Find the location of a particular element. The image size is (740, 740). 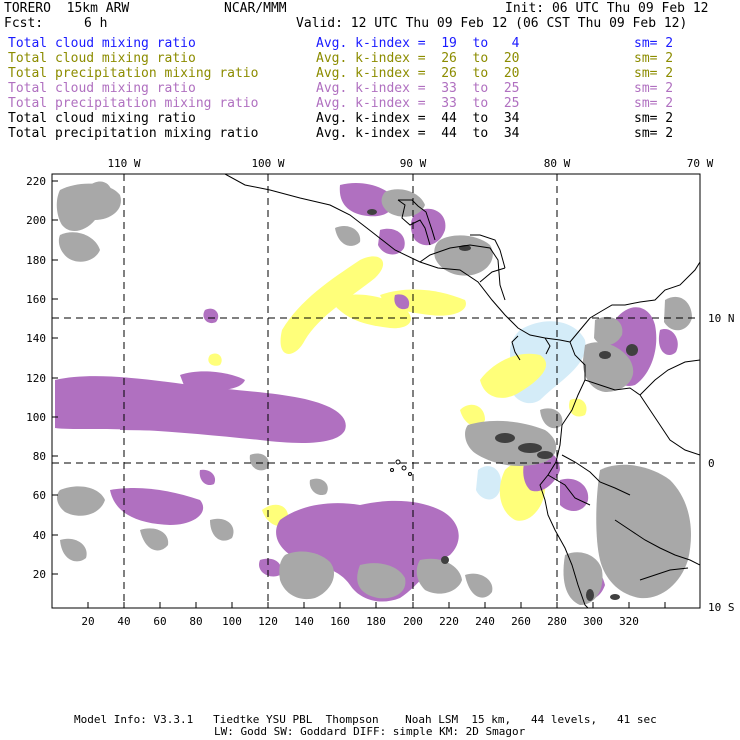

lon-labels: 110 W 100 W 90 W 80 W 70 W is located at coordinates (410, 163).